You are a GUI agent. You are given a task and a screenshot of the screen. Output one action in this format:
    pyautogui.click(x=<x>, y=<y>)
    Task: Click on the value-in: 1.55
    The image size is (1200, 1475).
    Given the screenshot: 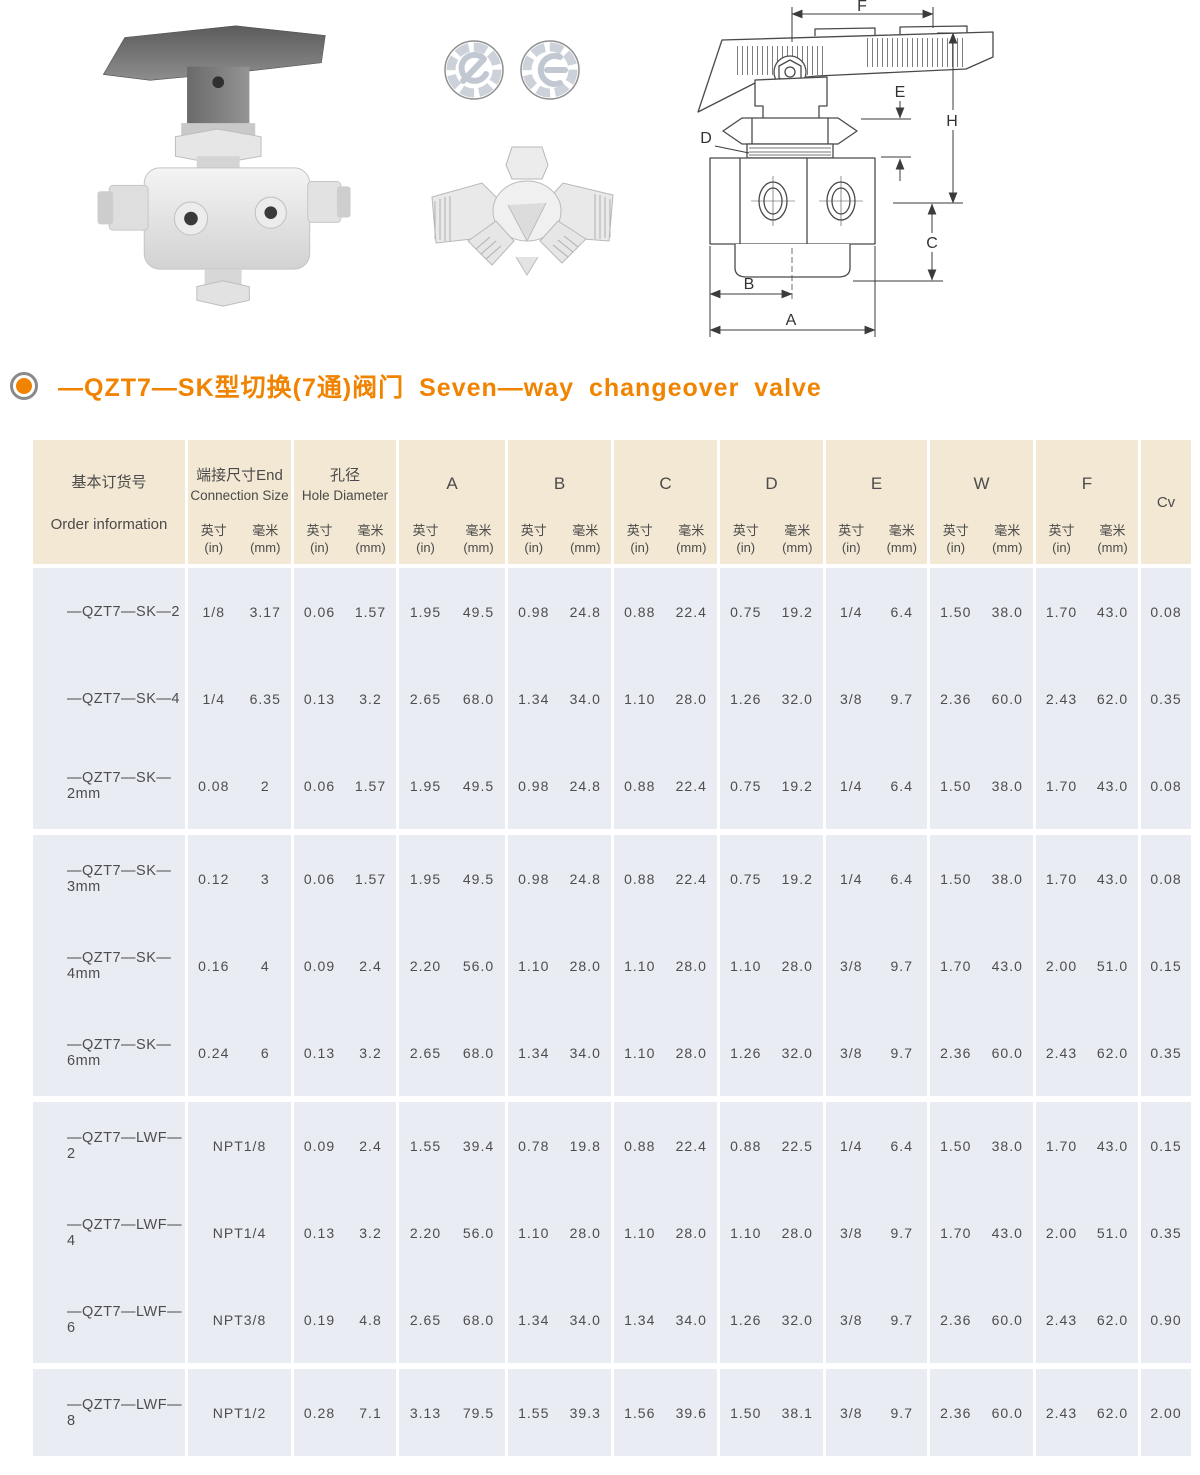 What is the action you would take?
    pyautogui.click(x=534, y=1412)
    